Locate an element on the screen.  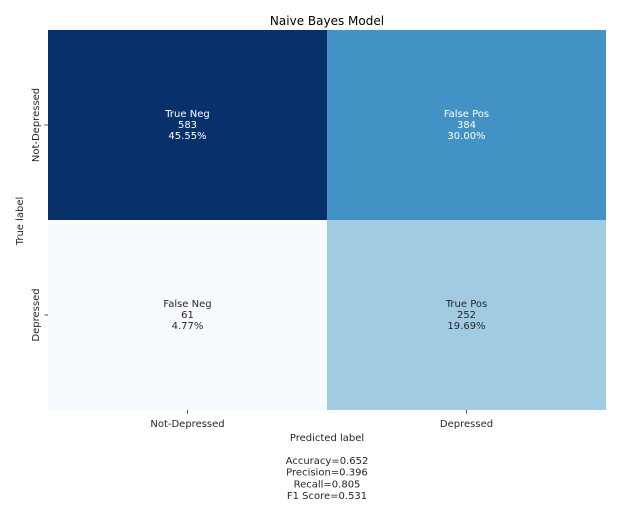
y-axis-label: True label is located at coordinates (20, 222).